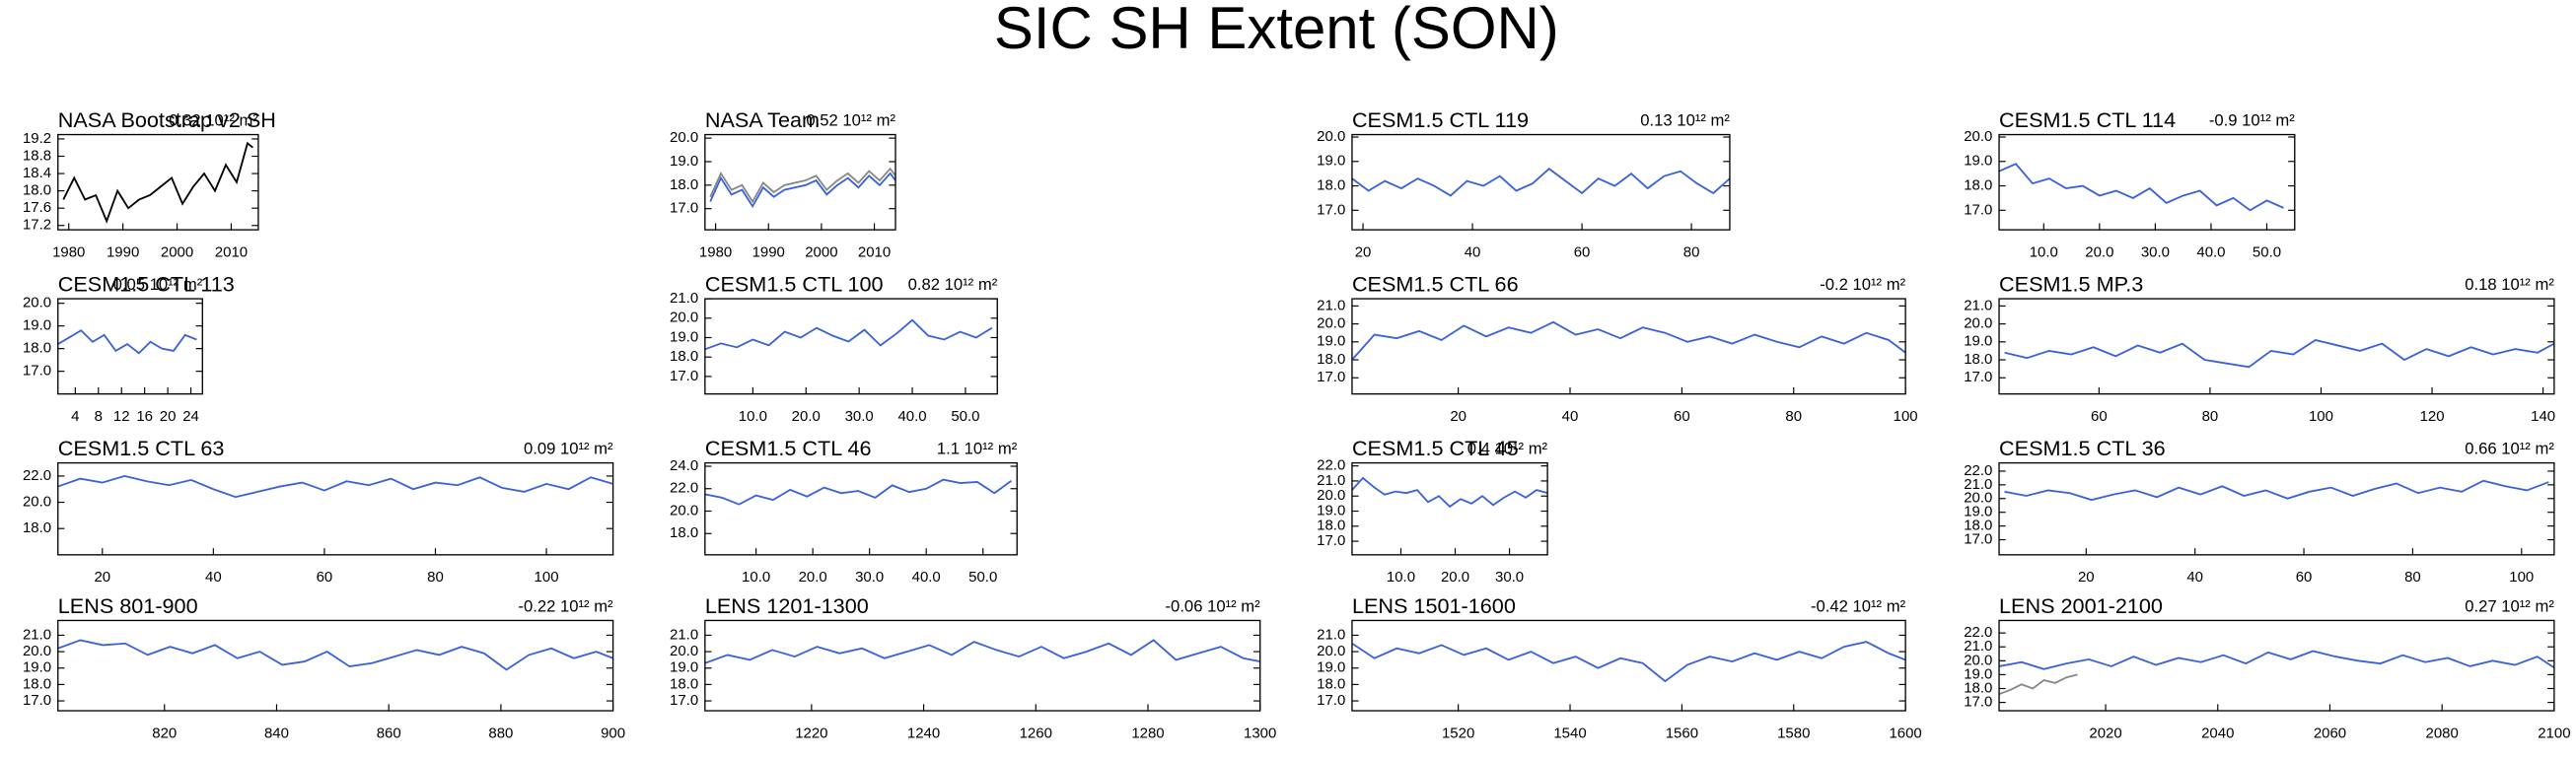  I want to click on x-tick-label: 50.0, so click(982, 577).